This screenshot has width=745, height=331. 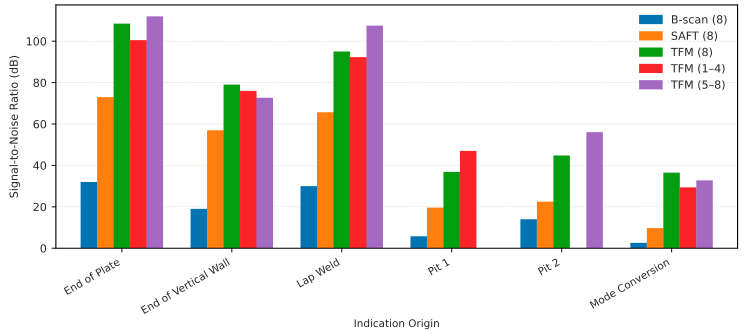 I want to click on y-axis-title: Signal-to-Noise Ratio (dB), so click(x=14, y=127).